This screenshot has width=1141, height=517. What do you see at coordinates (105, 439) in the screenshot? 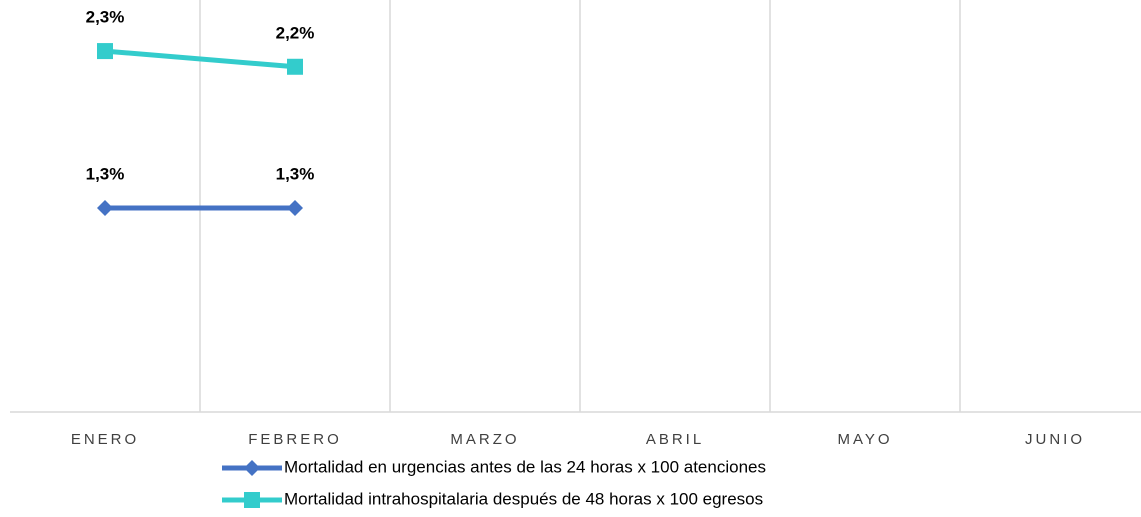
I see `x-tick-label: ENERO` at bounding box center [105, 439].